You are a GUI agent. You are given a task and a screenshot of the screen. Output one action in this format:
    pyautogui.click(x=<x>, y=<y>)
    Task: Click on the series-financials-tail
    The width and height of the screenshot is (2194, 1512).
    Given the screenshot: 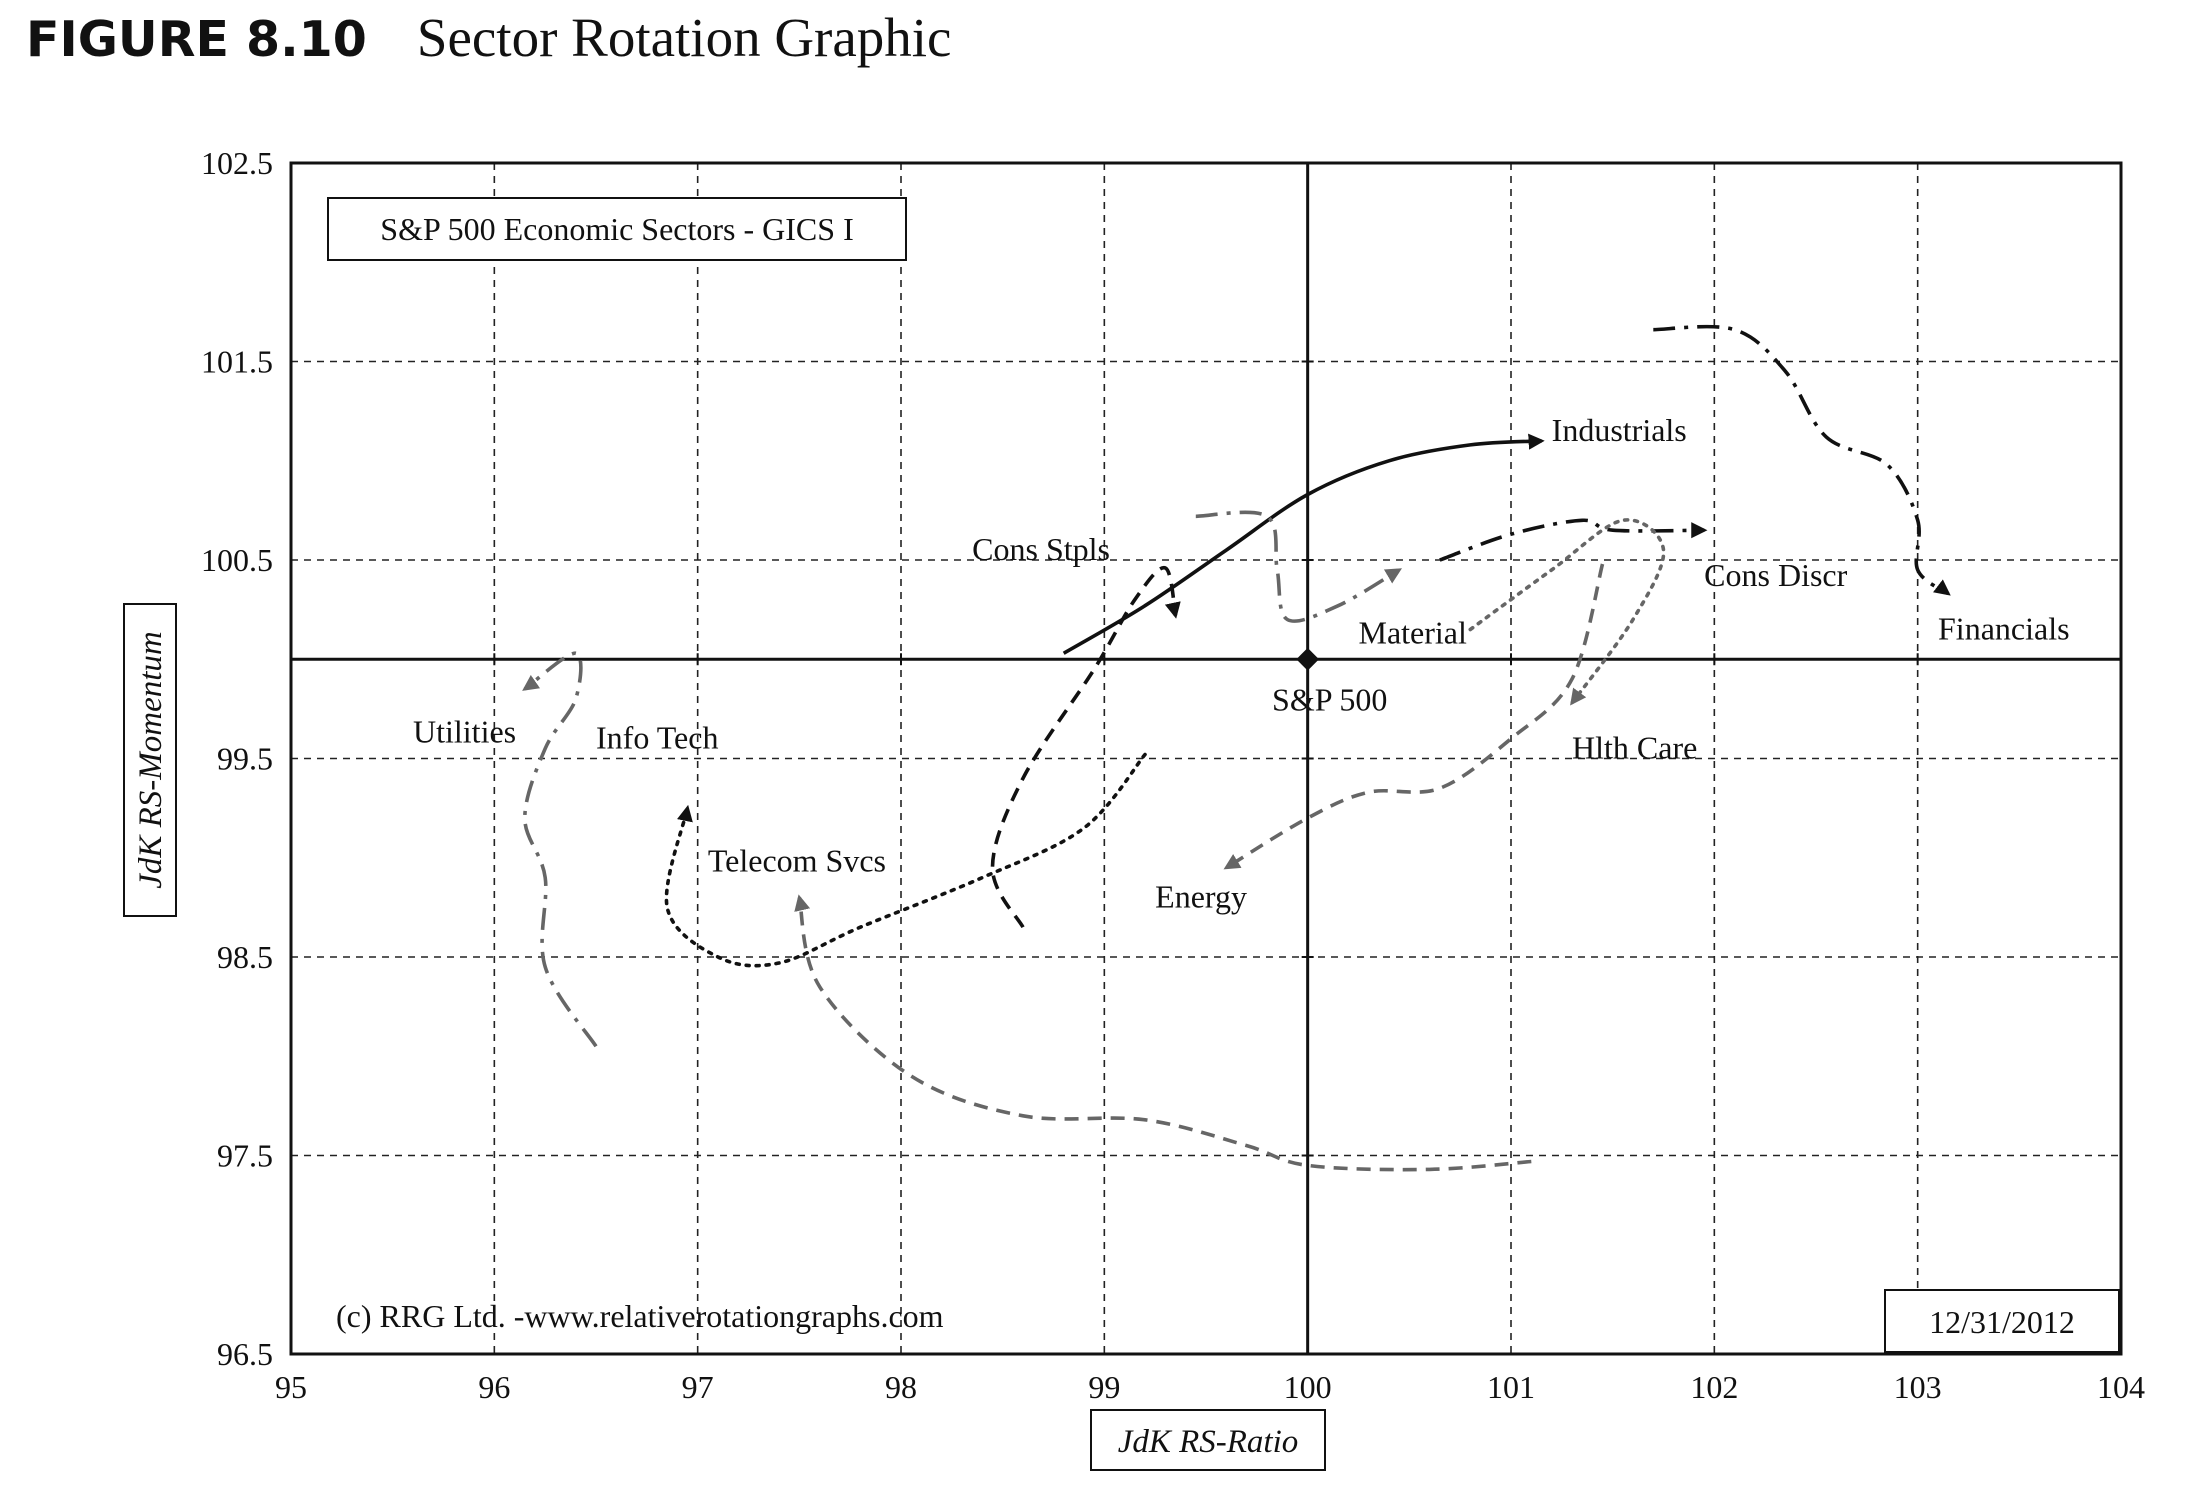 What is the action you would take?
    pyautogui.click(x=1802, y=460)
    